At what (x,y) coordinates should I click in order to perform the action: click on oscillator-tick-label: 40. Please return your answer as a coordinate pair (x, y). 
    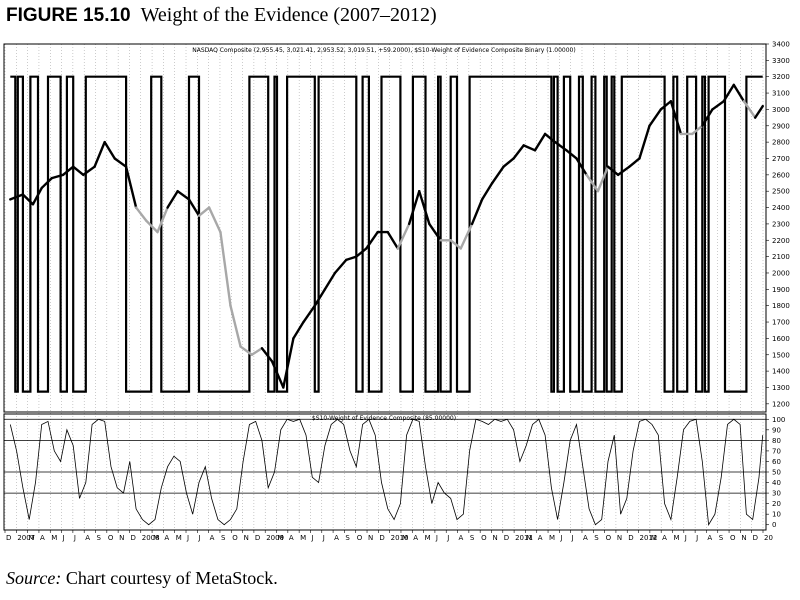
    Looking at the image, I should click on (776, 483).